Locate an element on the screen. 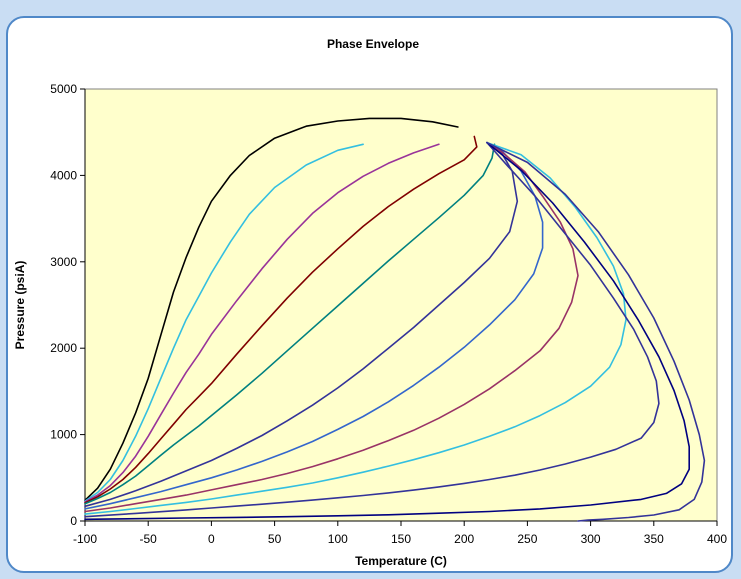  x-tick-label: -50 is located at coordinates (149, 539).